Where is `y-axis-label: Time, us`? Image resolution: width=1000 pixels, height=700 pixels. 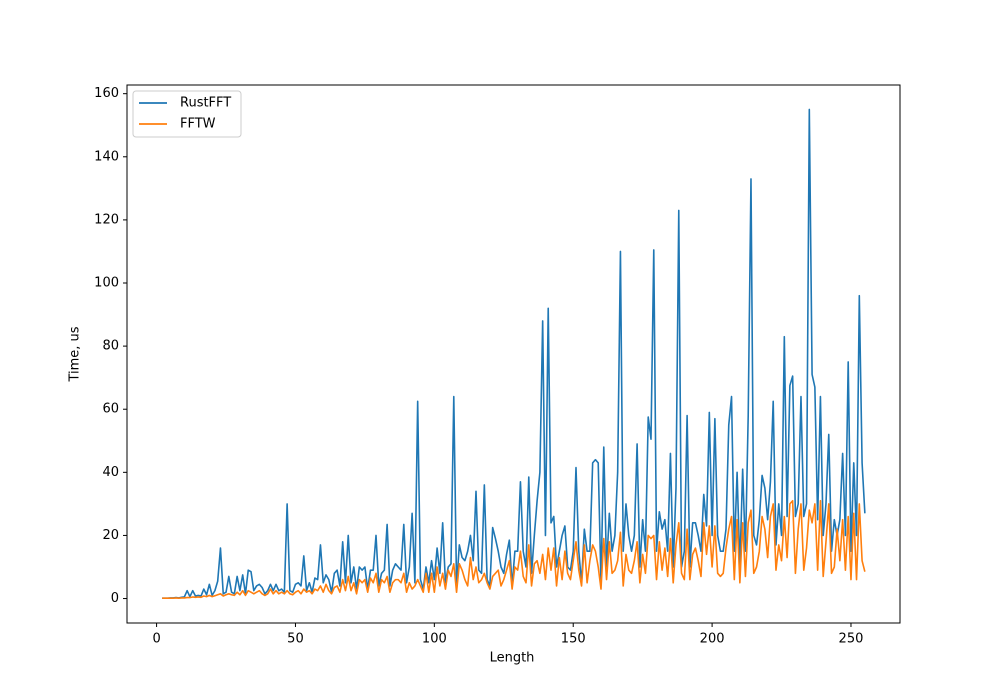
y-axis-label: Time, us is located at coordinates (75, 354).